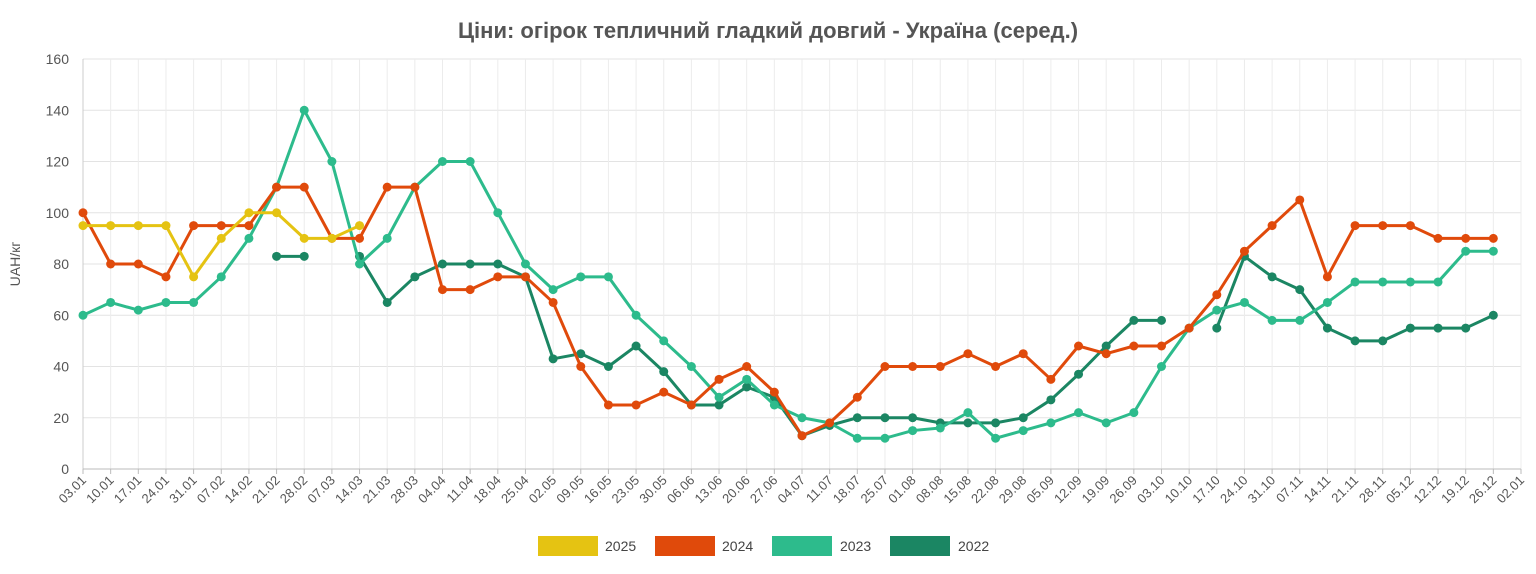  Describe the element at coordinates (939, 546) in the screenshot. I see `legend-item-2022: 2022` at that location.